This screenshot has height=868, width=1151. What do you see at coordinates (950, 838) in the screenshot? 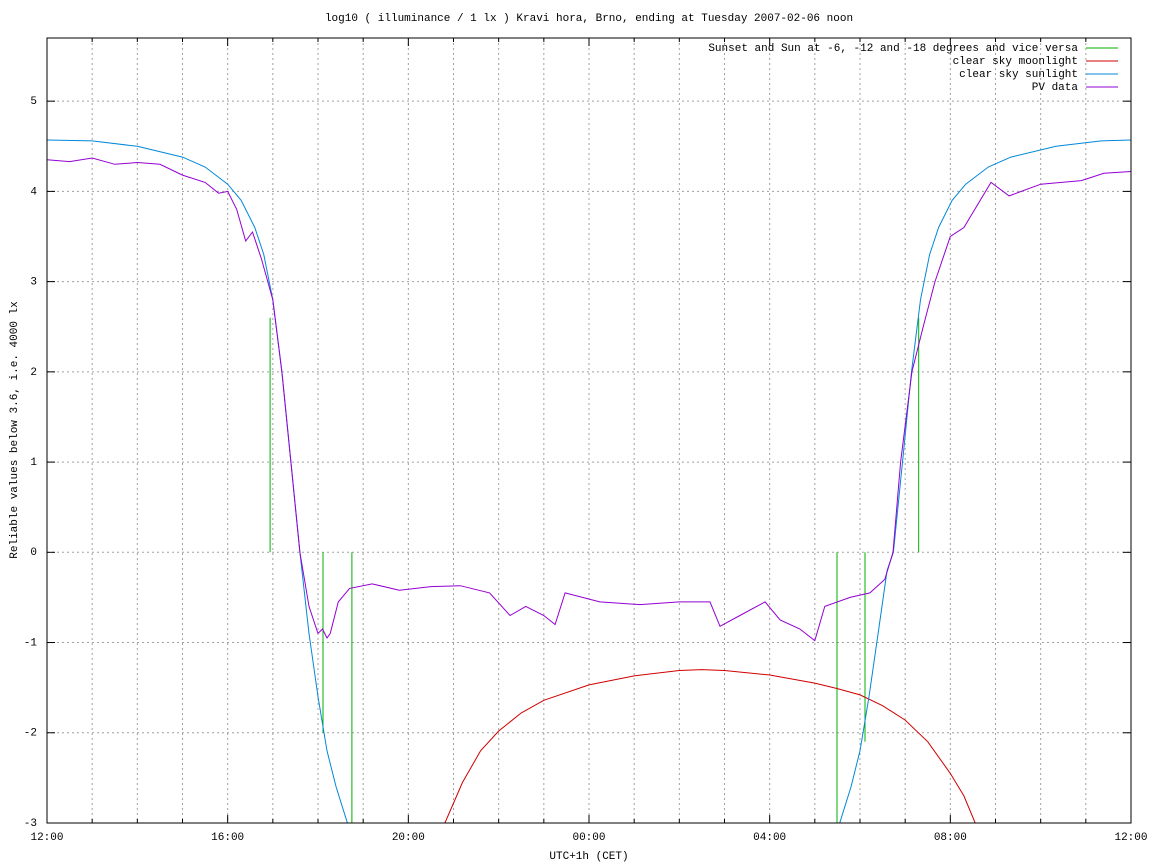
I see `x-tick-label: 08:00` at bounding box center [950, 838].